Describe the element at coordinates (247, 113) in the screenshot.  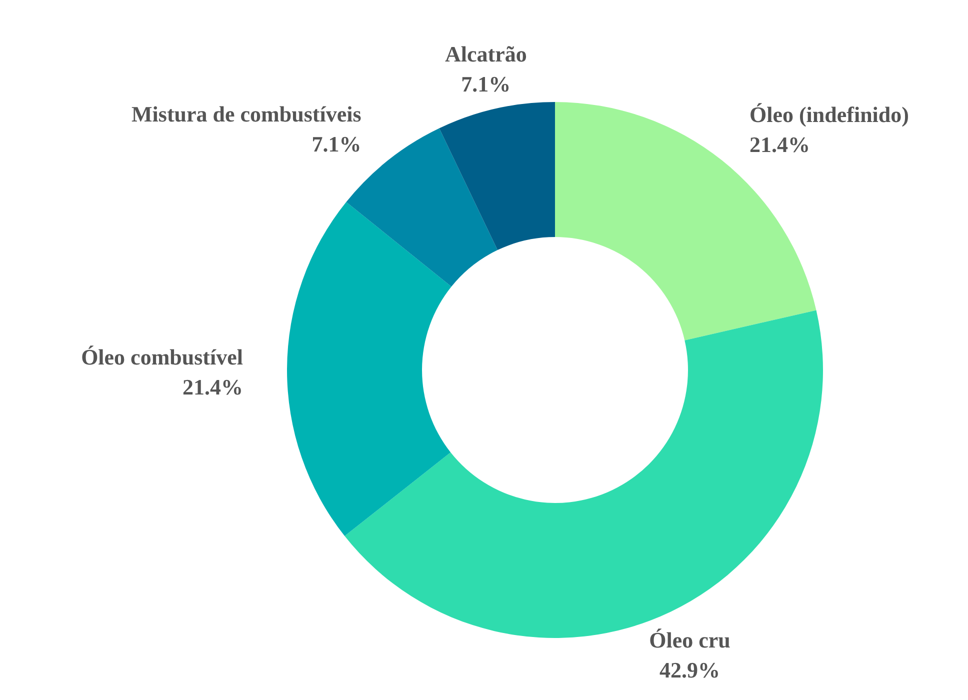
I see `slice-label: Mistura de combustíveis` at that location.